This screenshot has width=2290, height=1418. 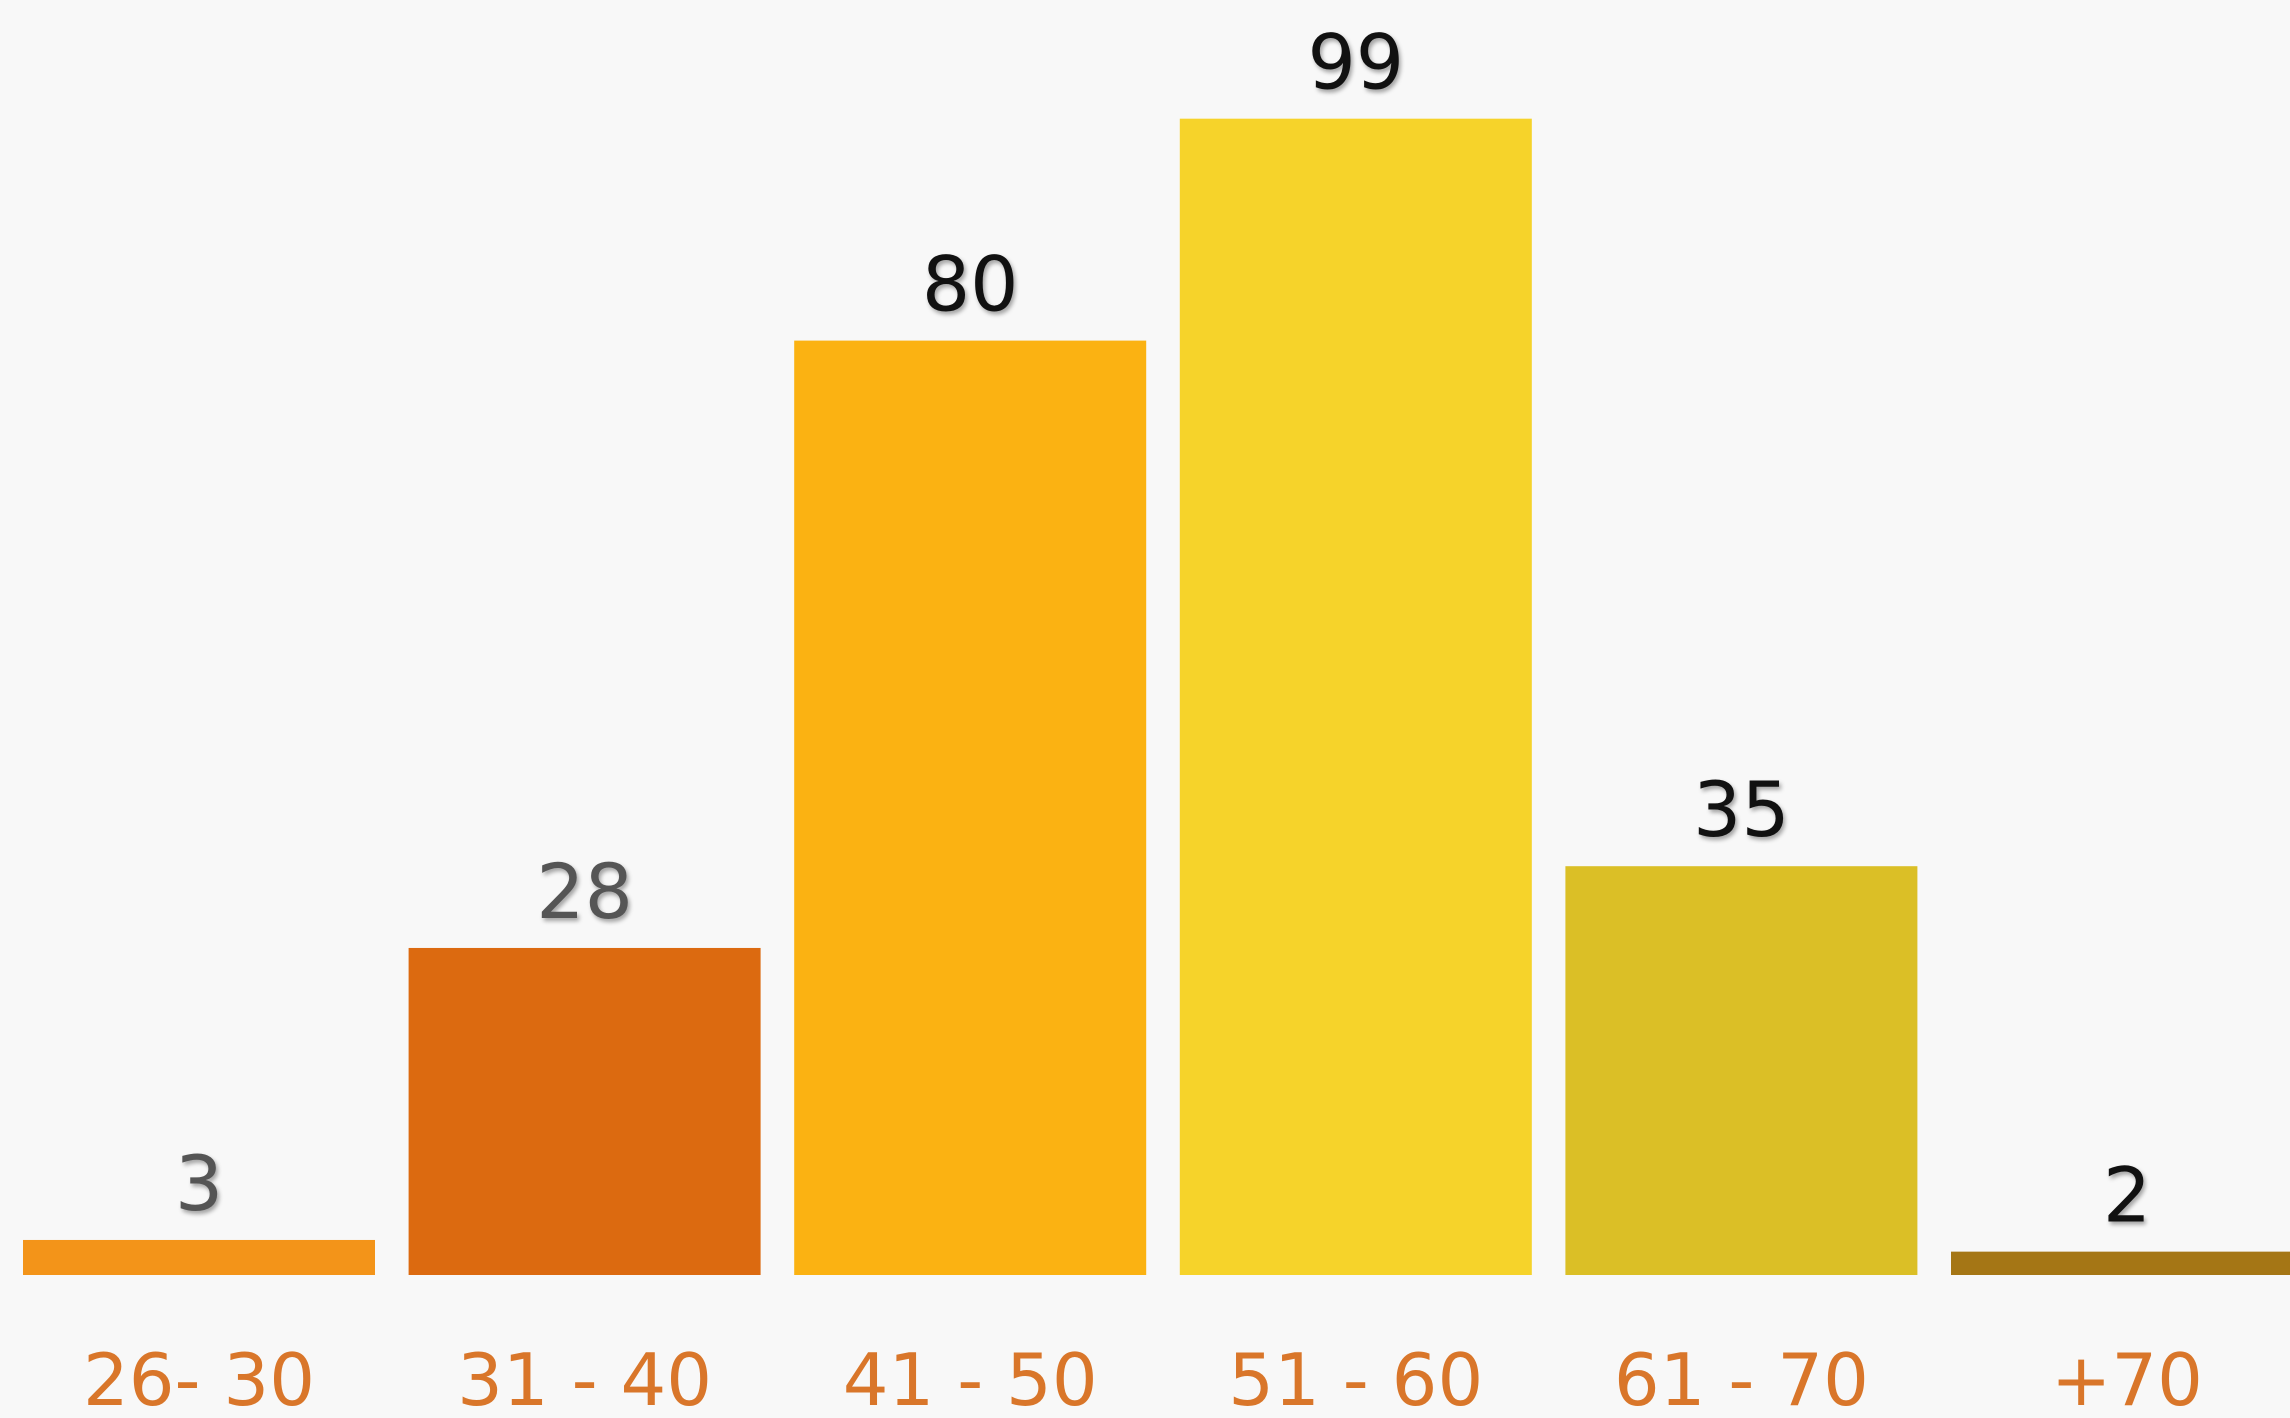 What do you see at coordinates (970, 1378) in the screenshot?
I see `x-tick-label: 41 - 50` at bounding box center [970, 1378].